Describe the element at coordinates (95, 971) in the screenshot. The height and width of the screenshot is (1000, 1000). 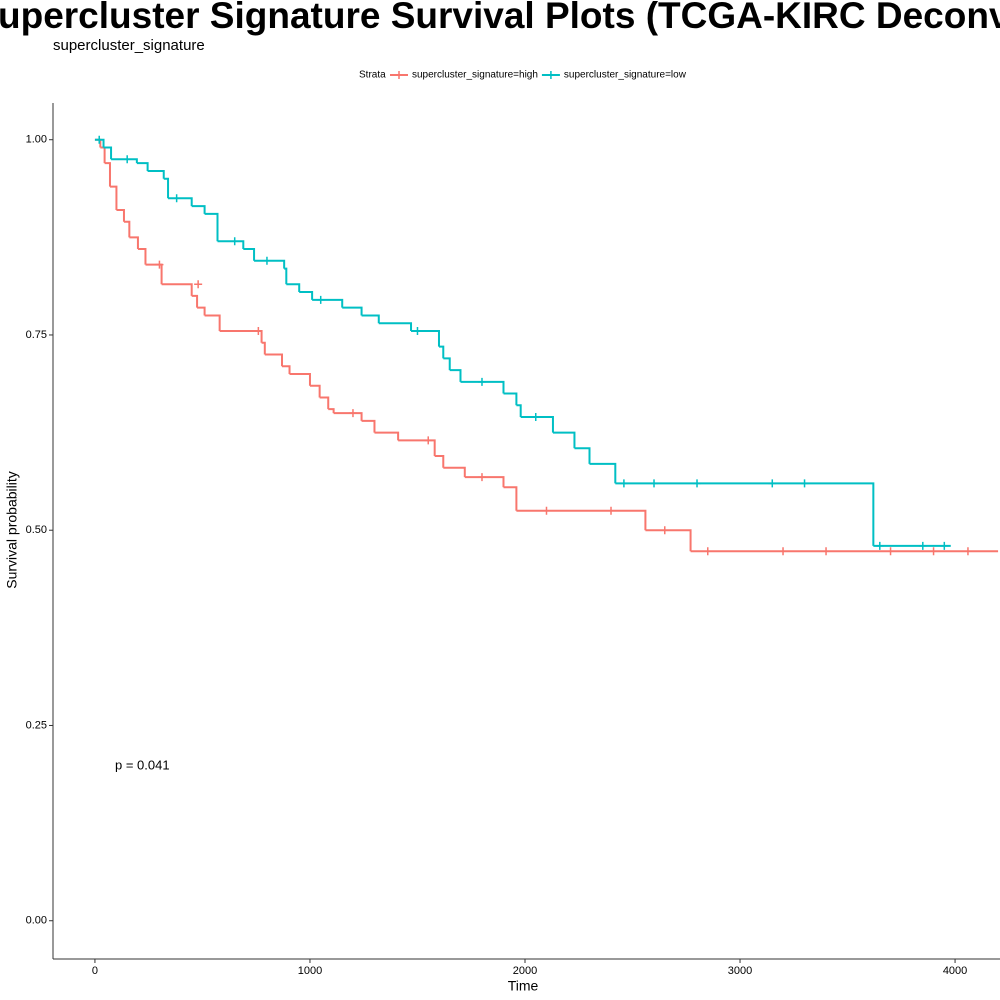
I see `x-tick-label: 0` at that location.